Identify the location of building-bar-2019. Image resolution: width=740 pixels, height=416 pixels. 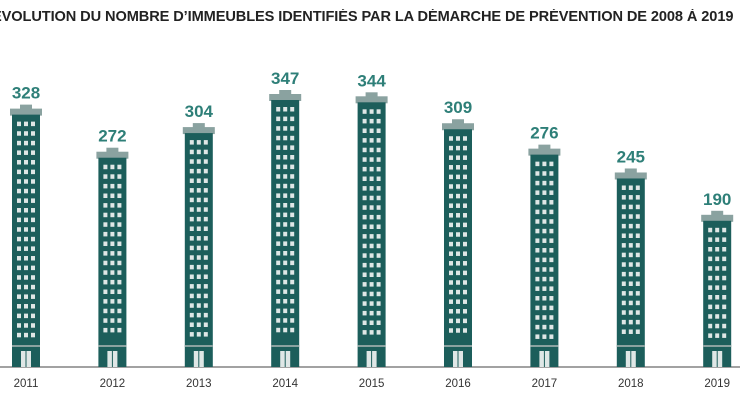
(717, 288).